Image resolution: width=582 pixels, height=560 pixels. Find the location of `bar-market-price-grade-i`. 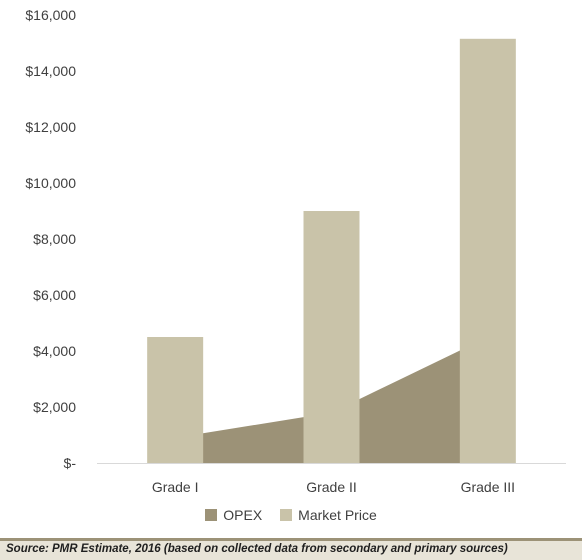

bar-market-price-grade-i is located at coordinates (175, 400).